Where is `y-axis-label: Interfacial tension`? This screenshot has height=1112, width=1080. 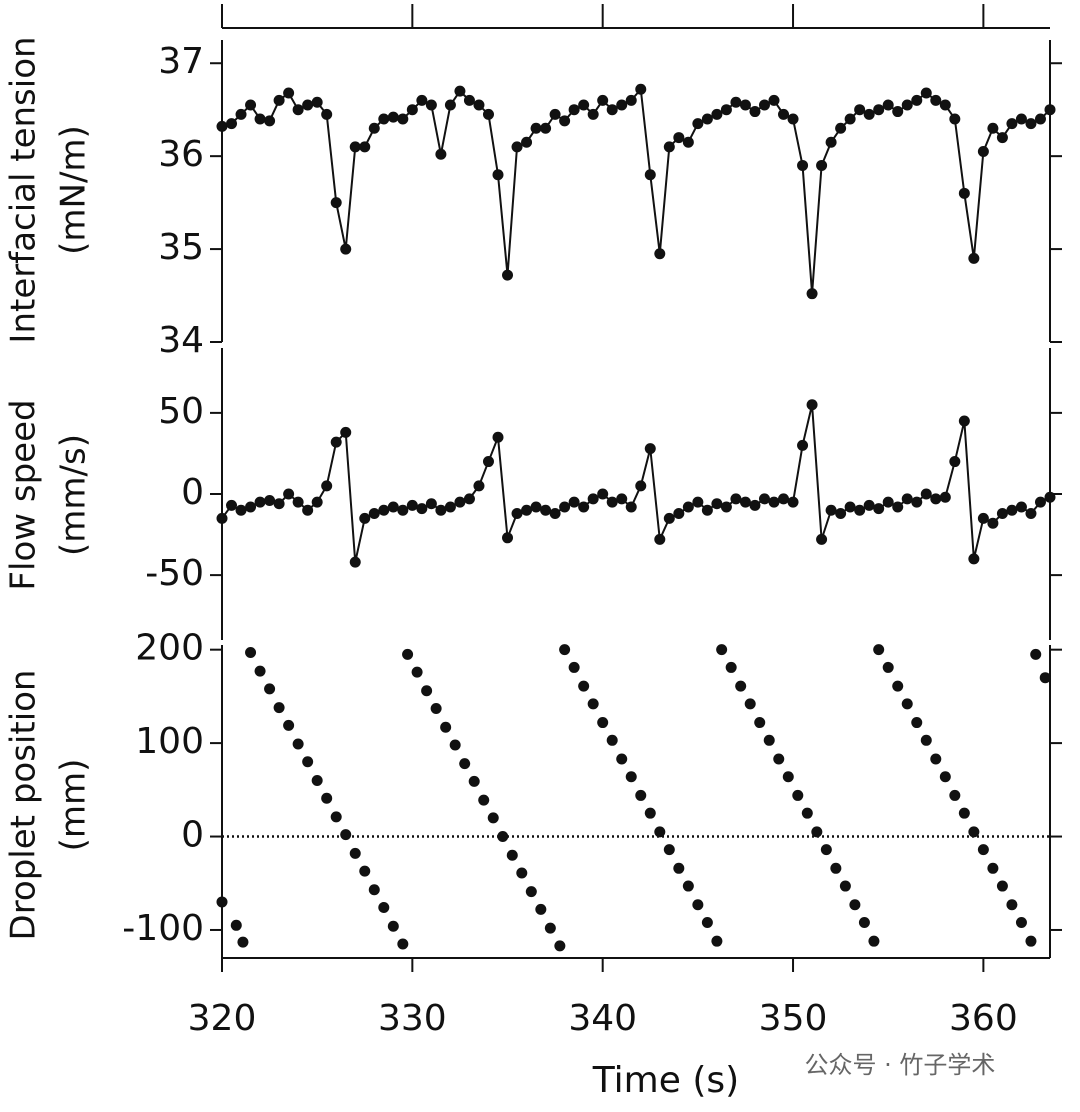 y-axis-label: Interfacial tension is located at coordinates (24, 189).